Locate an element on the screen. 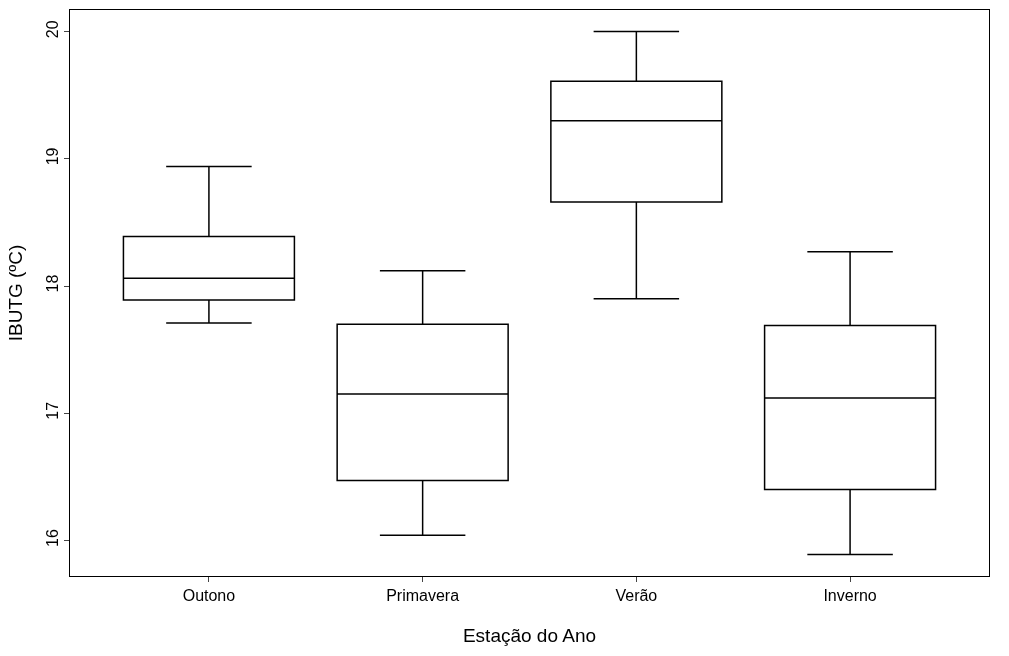 Image resolution: width=1009 pixels, height=656 pixels. x-tick-label: Primavera is located at coordinates (423, 596).